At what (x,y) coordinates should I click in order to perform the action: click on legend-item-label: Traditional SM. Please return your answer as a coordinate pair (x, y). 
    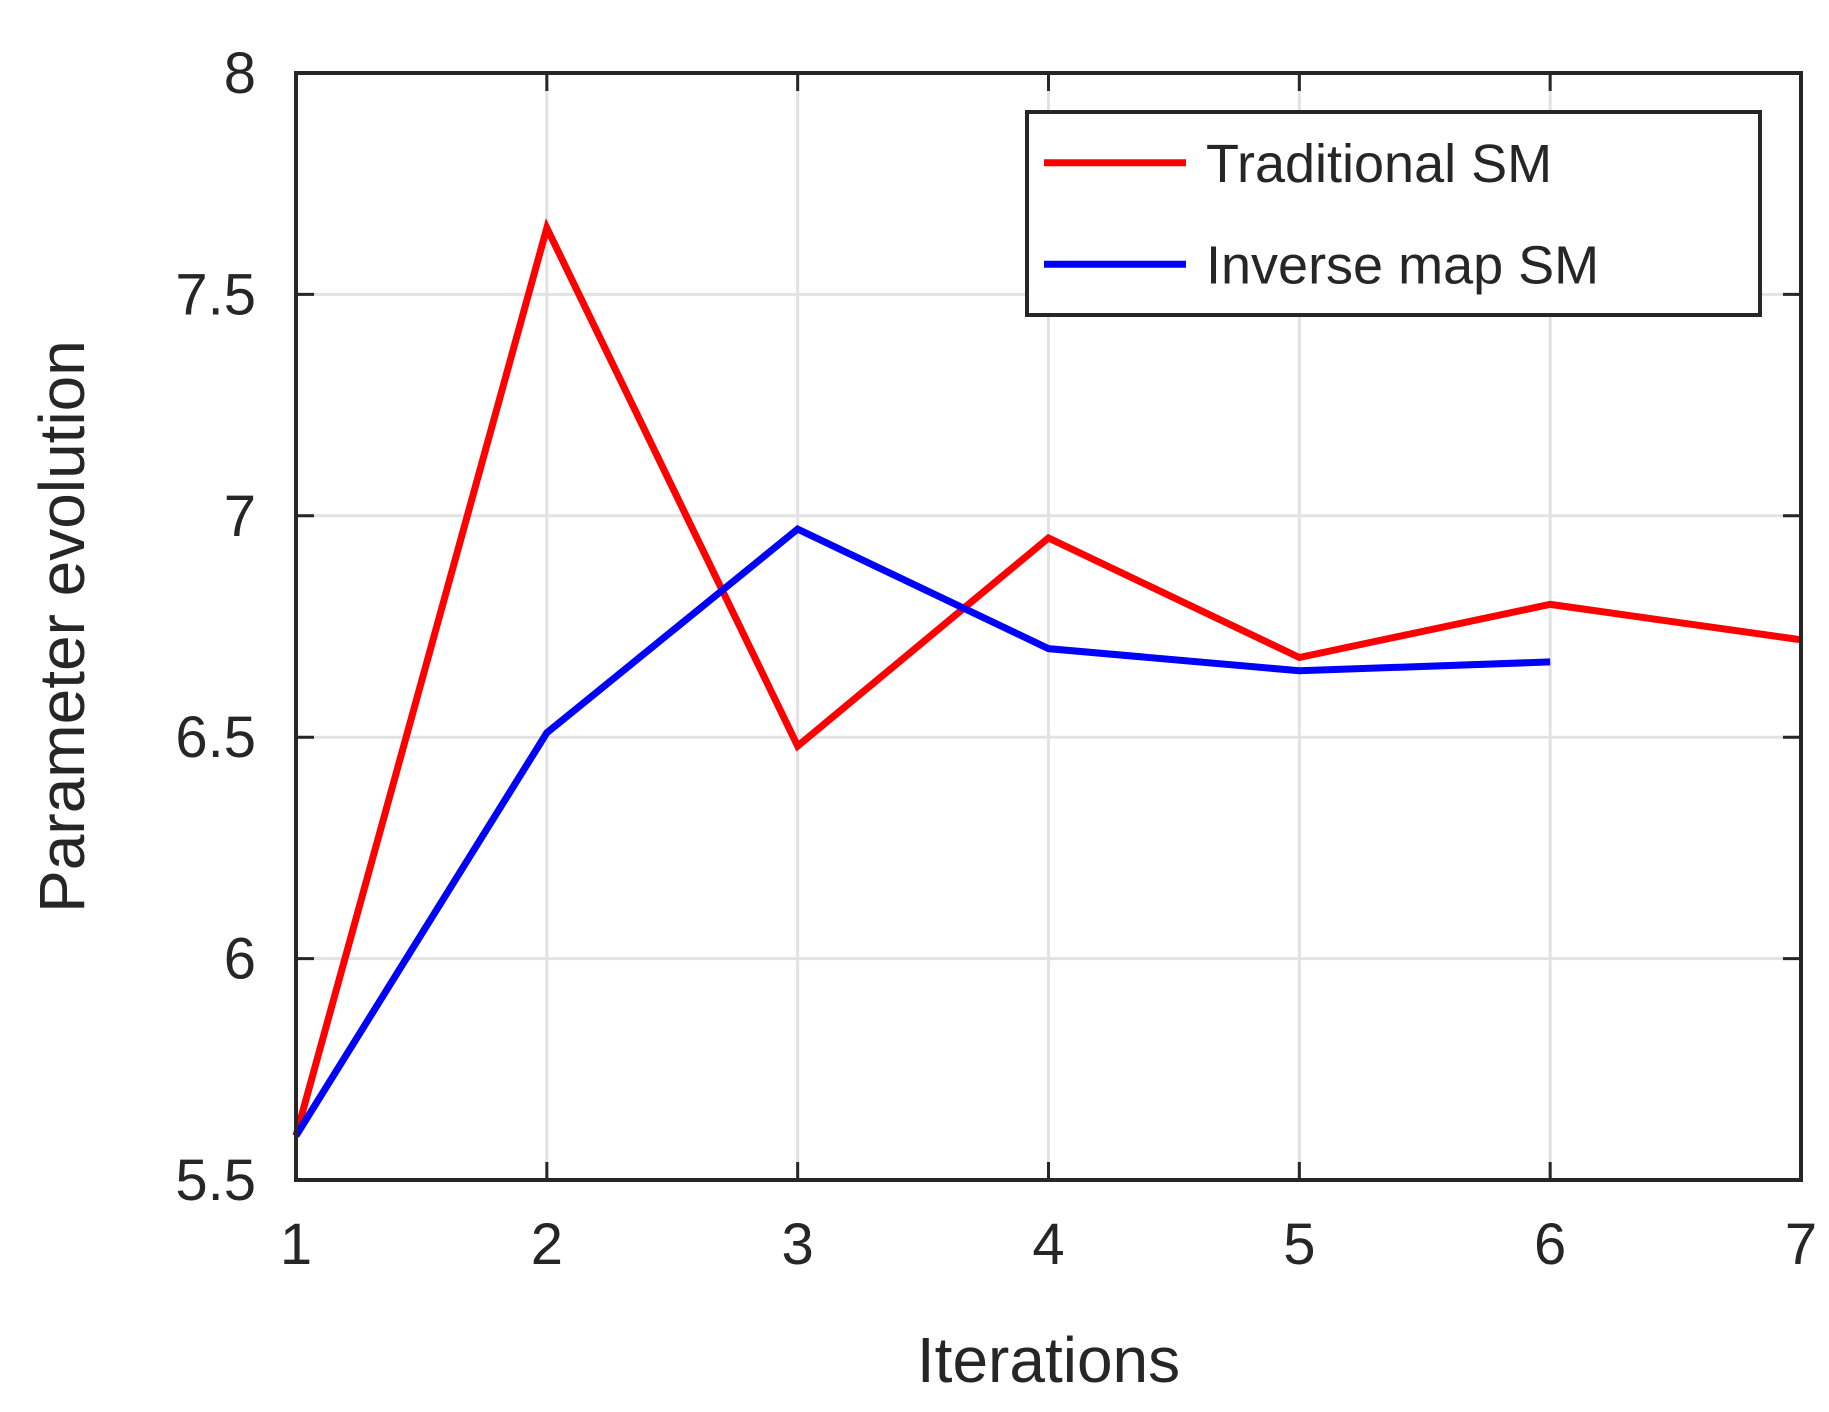
    Looking at the image, I should click on (1379, 164).